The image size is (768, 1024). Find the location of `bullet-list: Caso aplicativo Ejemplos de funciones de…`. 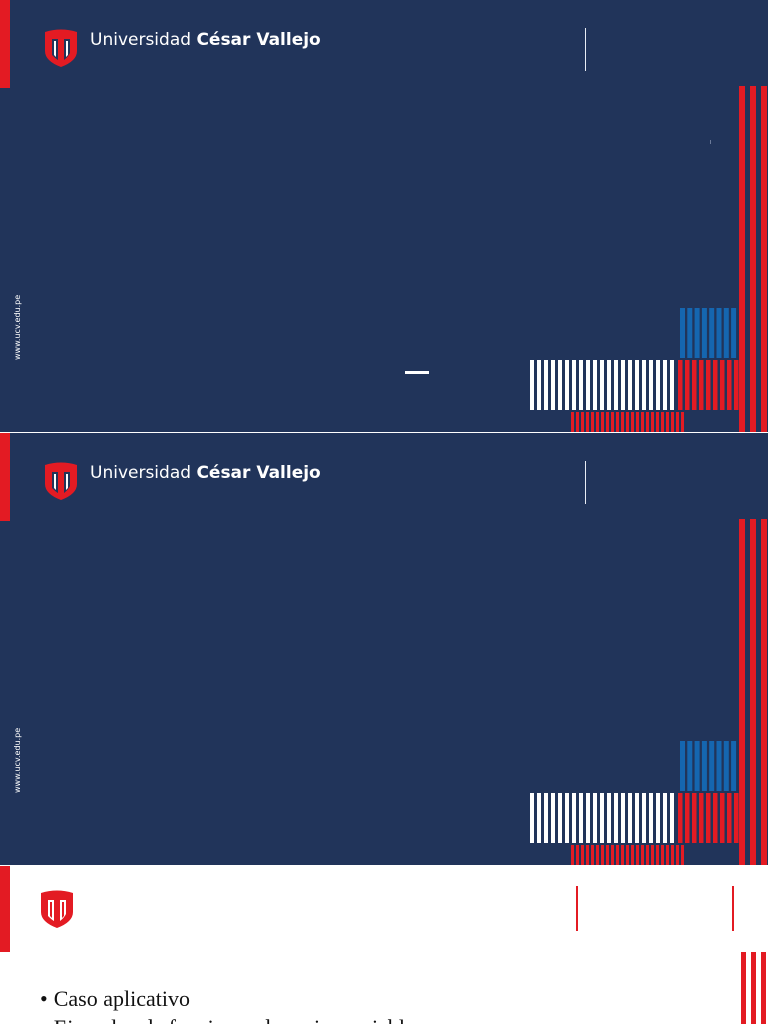

bullet-list: Caso aplicativo Ejemplos de funciones de… is located at coordinates (232, 1004).